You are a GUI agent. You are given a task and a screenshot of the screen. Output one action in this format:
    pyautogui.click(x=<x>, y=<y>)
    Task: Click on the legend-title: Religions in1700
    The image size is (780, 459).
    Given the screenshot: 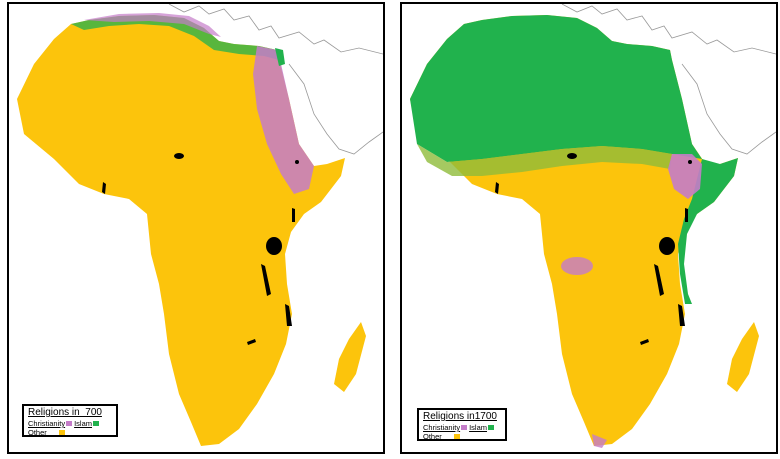 What is the action you would take?
    pyautogui.click(x=460, y=416)
    